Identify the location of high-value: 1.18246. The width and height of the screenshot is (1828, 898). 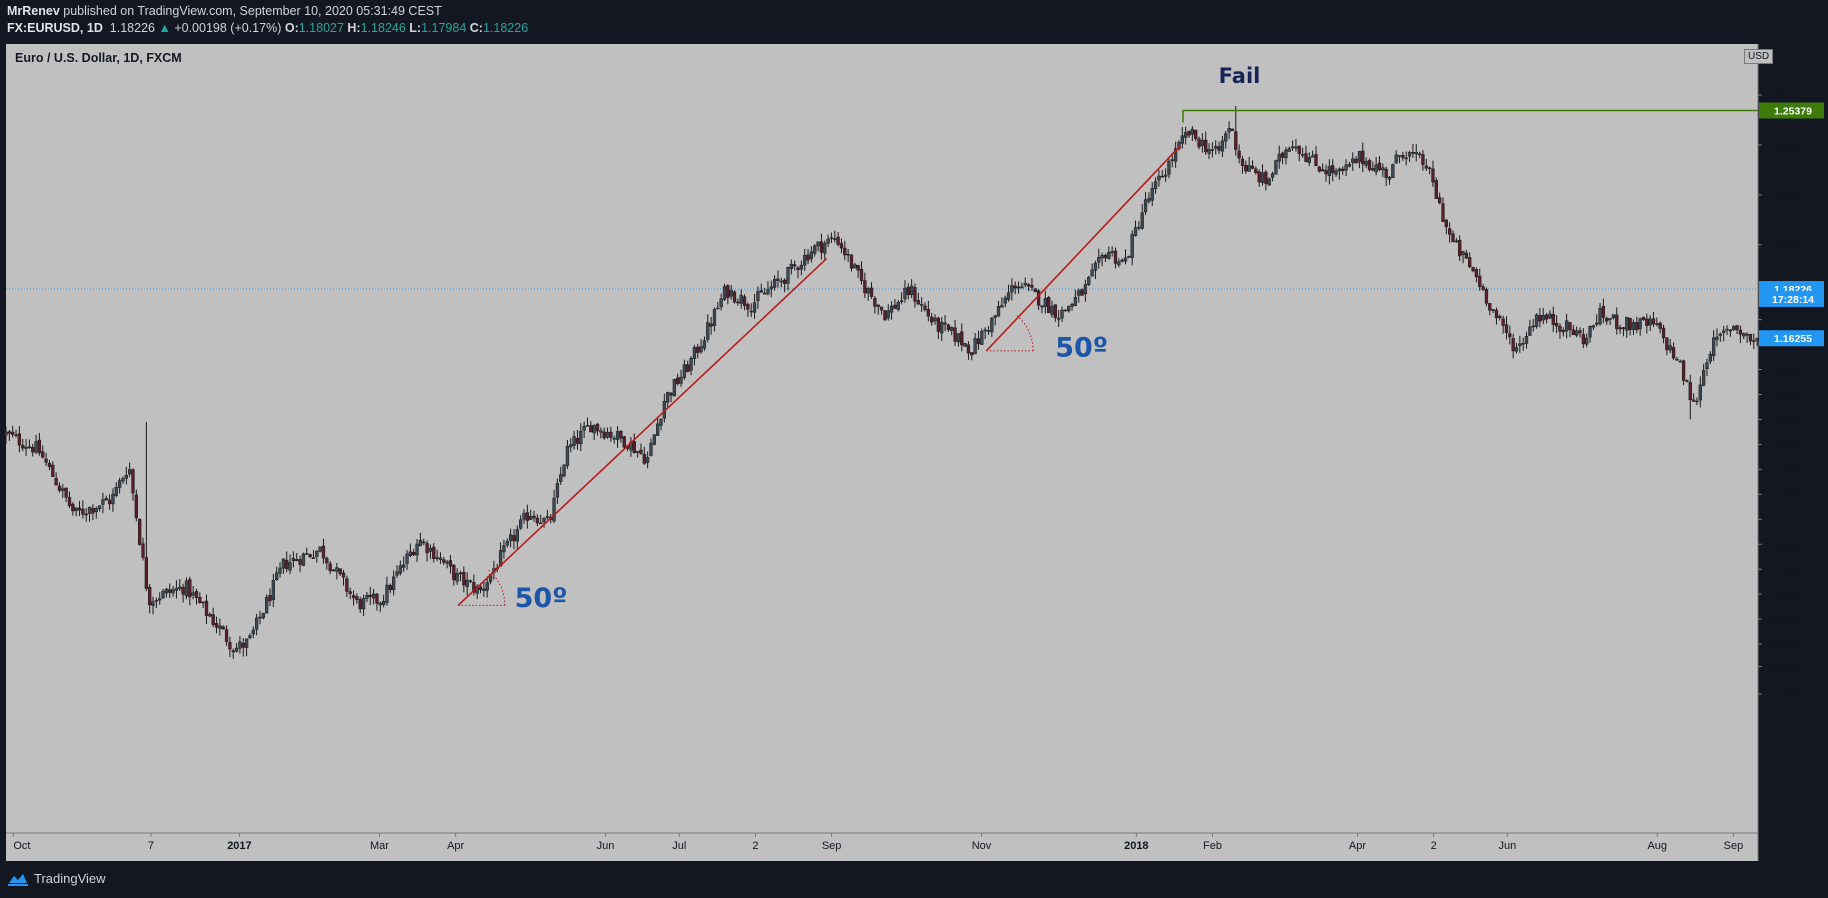
(383, 28).